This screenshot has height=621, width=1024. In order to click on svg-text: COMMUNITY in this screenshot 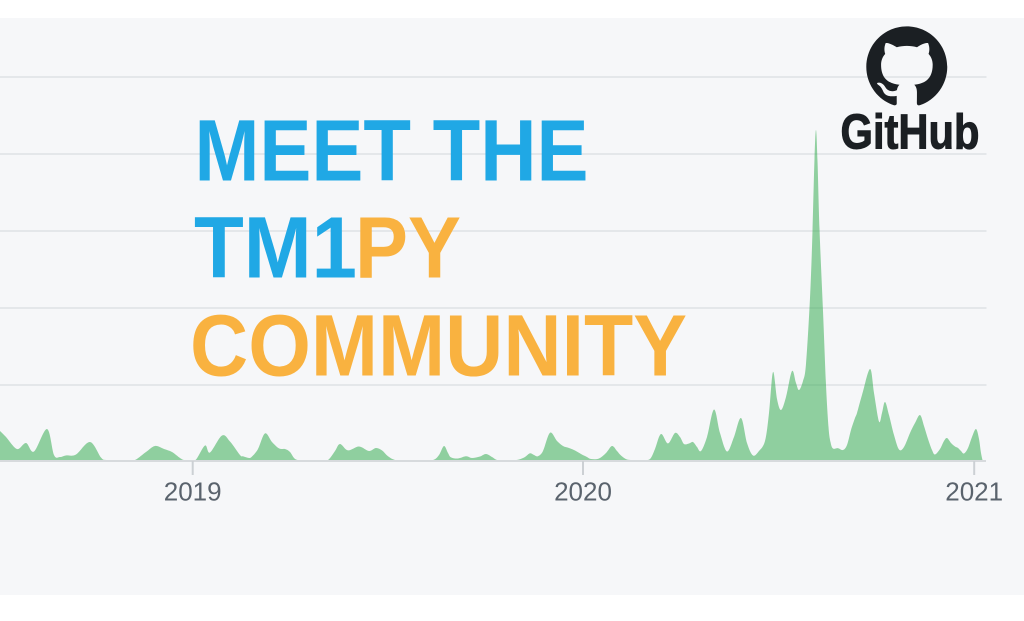, I will do `click(438, 346)`.